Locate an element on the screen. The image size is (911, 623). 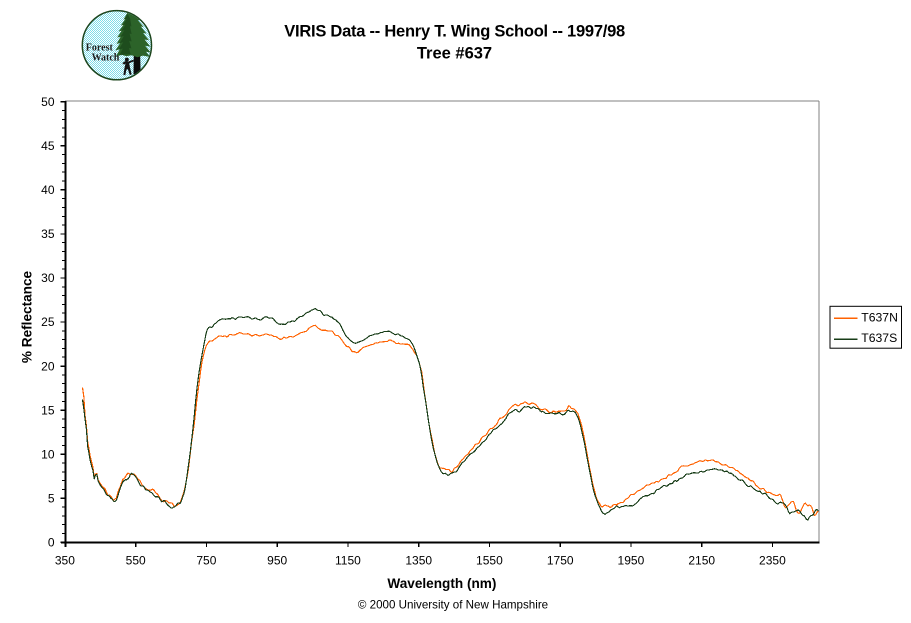
svg-text: Forest is located at coordinates (100, 48).